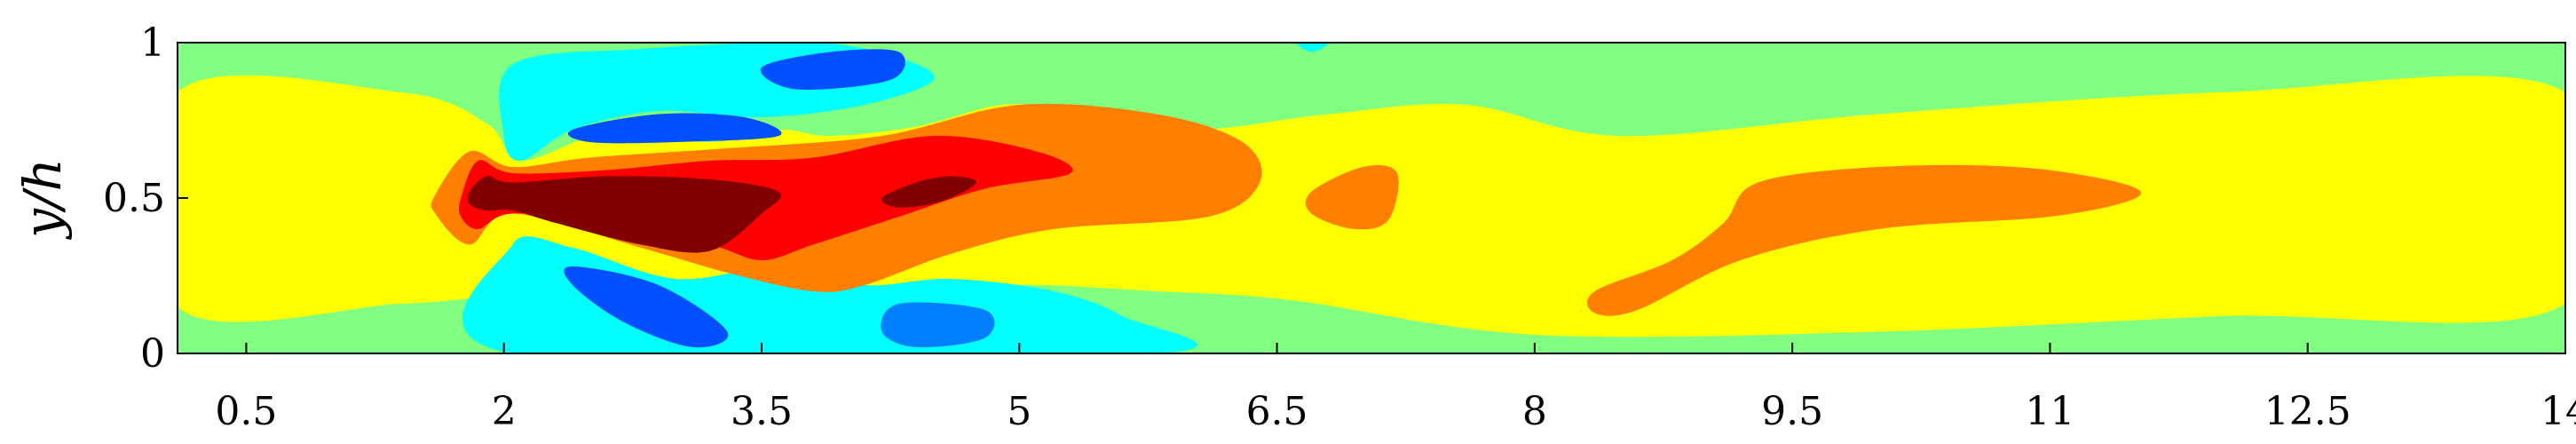 This screenshot has width=2576, height=444. I want to click on x-tick-label: 6.5, so click(1277, 411).